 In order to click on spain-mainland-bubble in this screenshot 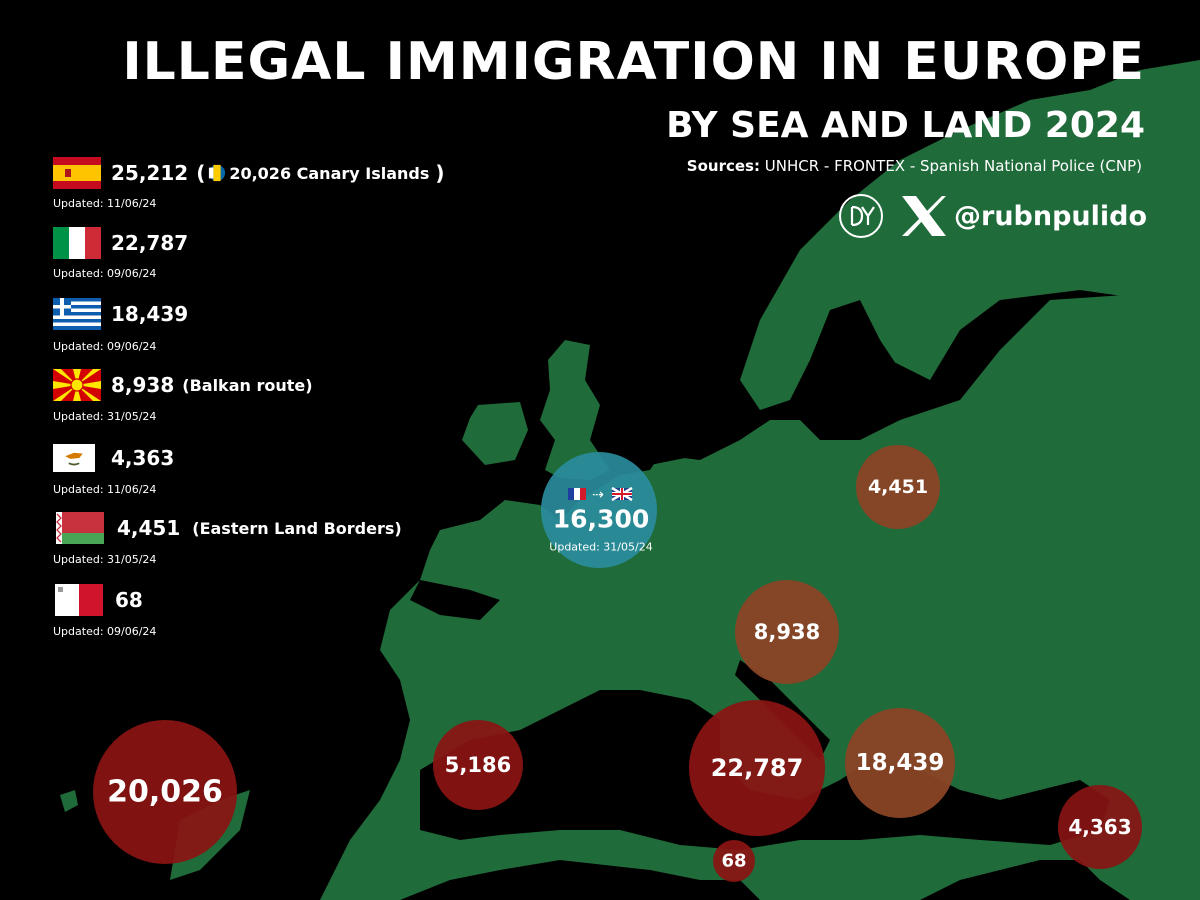, I will do `click(478, 765)`.